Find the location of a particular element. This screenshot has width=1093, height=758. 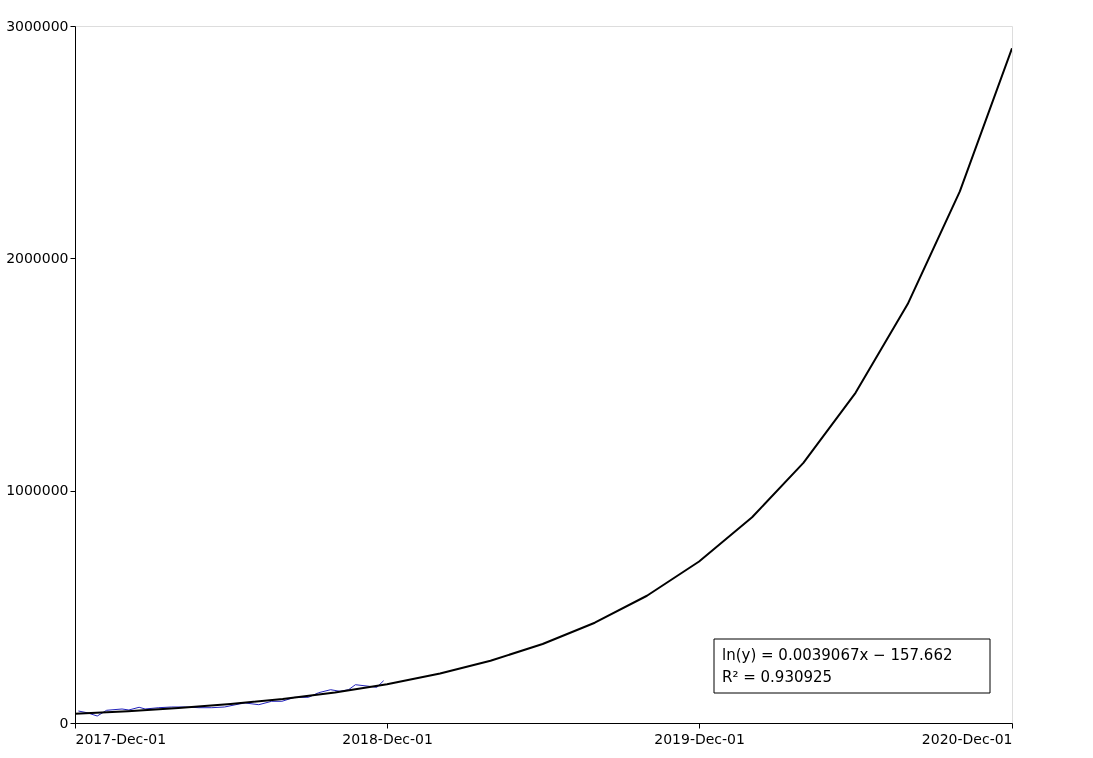

x-tick-label: 2019-Dec-01 is located at coordinates (699, 738).